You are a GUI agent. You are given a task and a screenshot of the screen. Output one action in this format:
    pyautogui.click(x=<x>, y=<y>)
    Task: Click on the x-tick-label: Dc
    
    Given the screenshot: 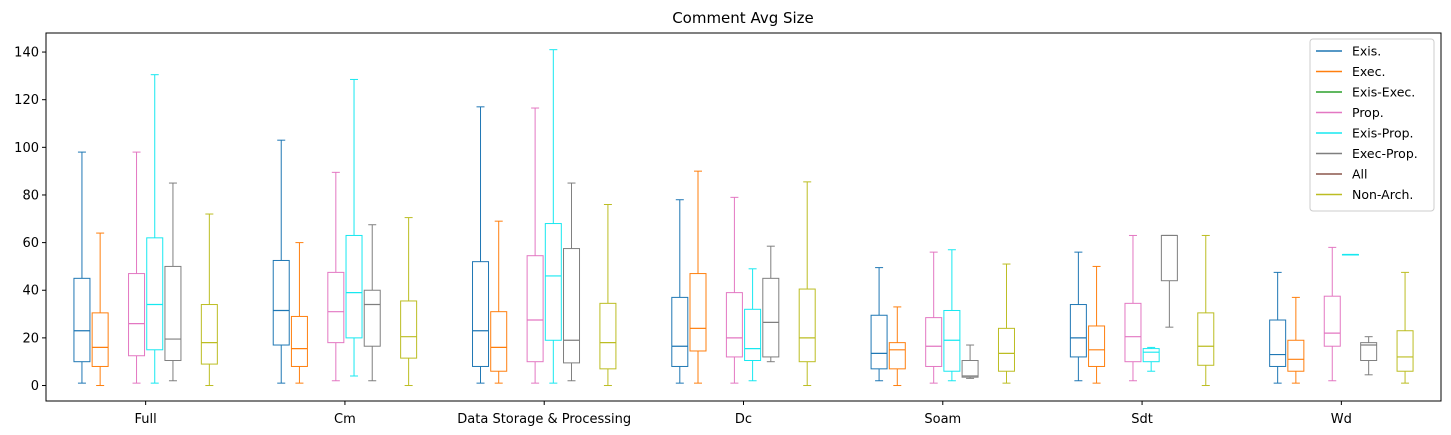 What is the action you would take?
    pyautogui.click(x=743, y=419)
    